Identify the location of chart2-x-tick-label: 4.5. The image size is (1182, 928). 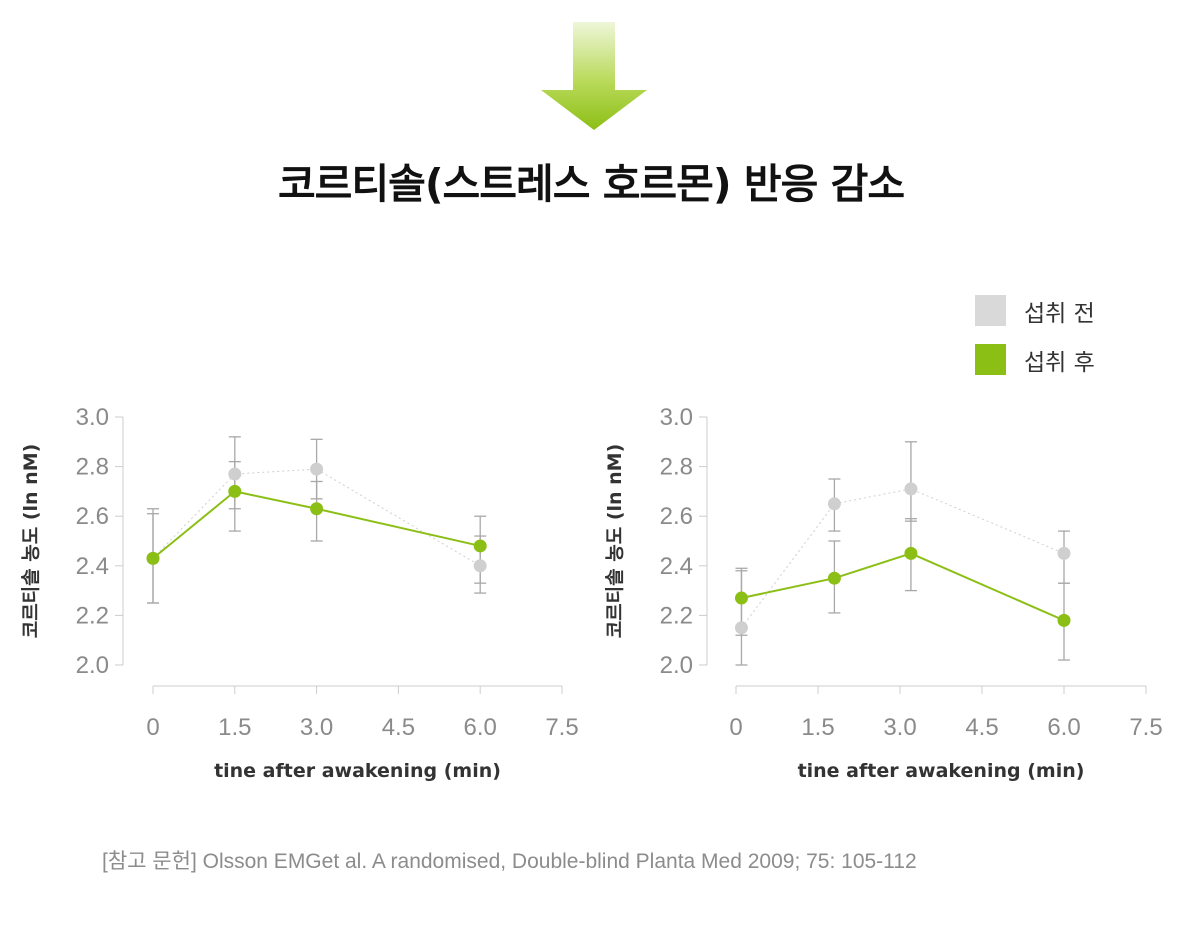
(981, 727).